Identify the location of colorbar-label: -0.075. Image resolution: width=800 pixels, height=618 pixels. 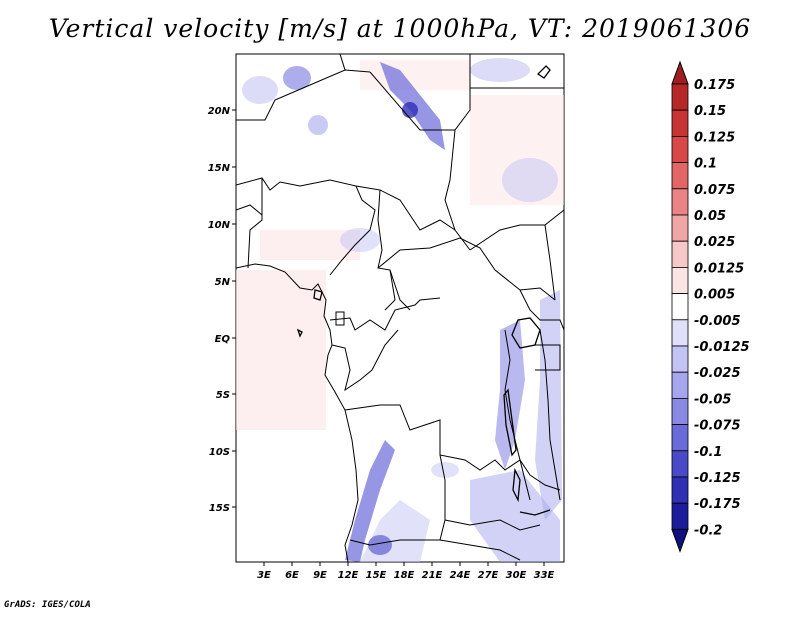
(717, 426).